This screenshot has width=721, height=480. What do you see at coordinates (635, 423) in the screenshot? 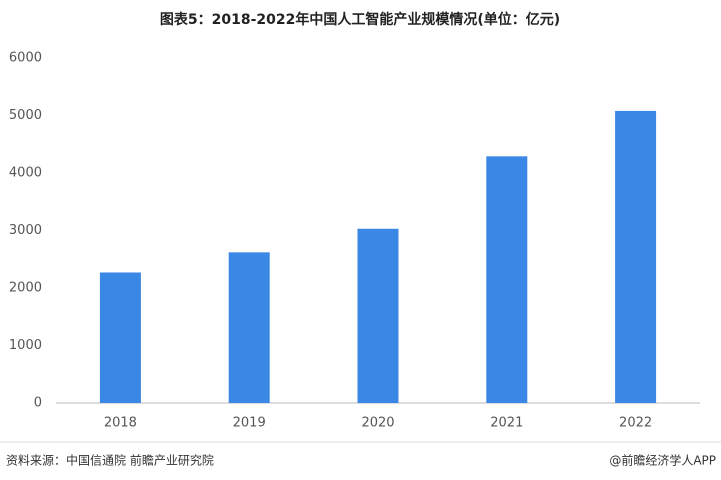
I see `x-tick-label: 2022` at bounding box center [635, 423].